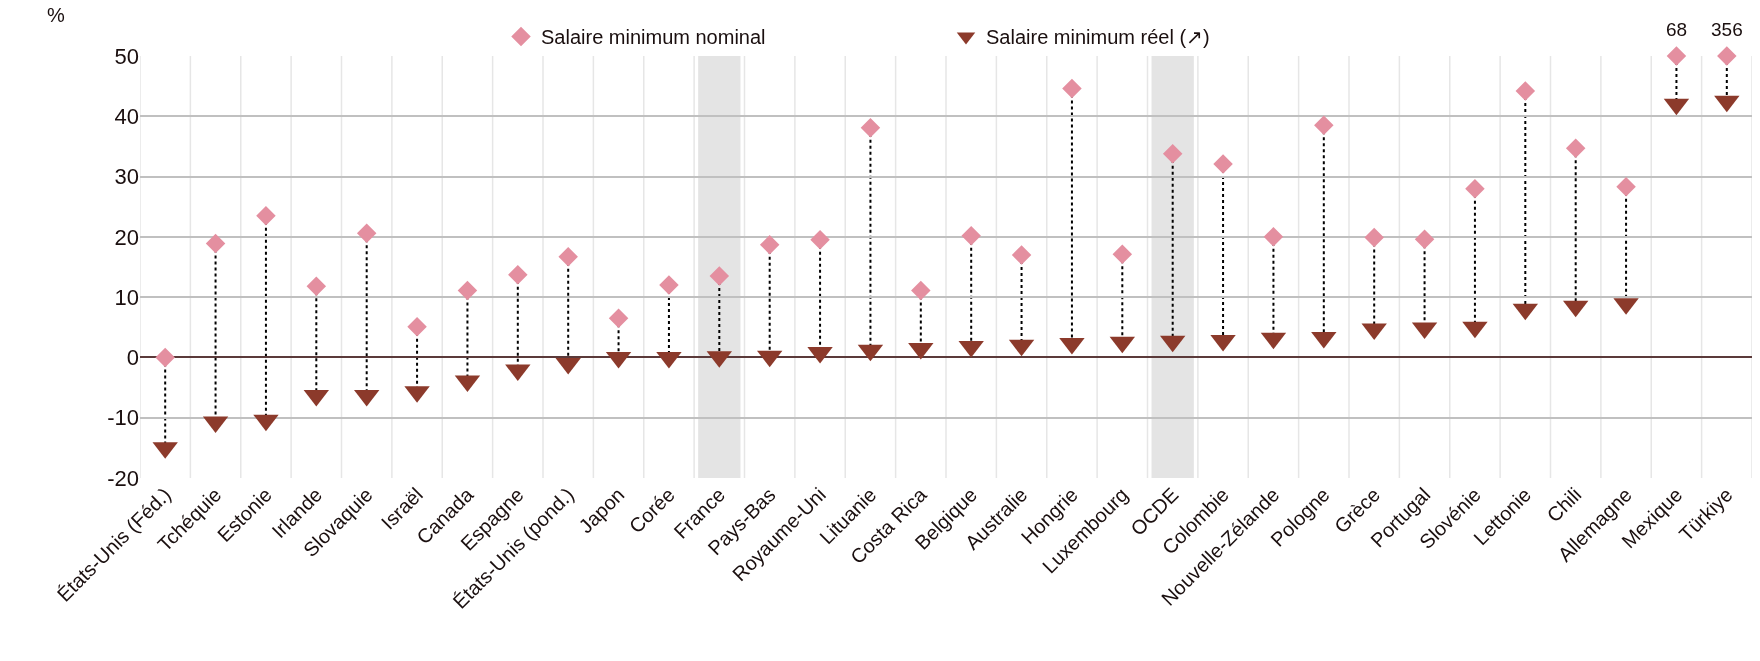  What do you see at coordinates (126, 297) in the screenshot?
I see `y-tick-label: 10` at bounding box center [126, 297].